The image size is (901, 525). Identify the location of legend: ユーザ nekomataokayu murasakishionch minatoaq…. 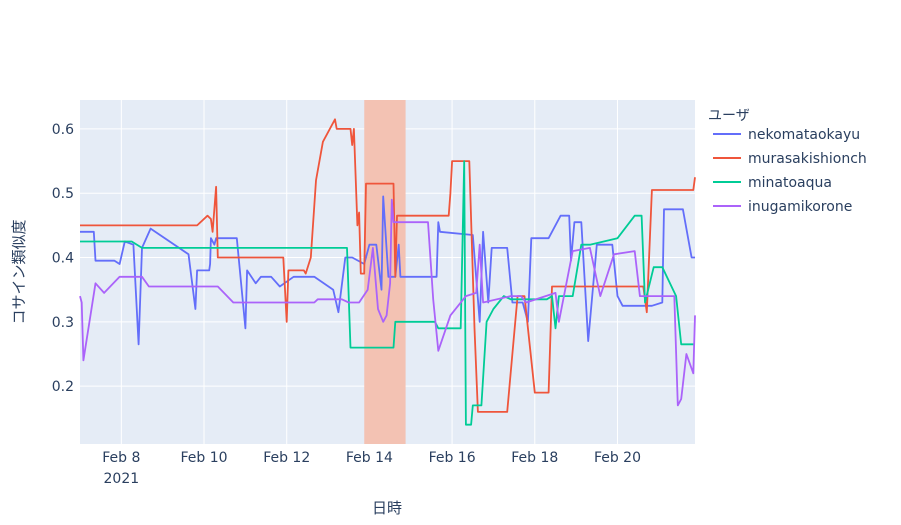
(787, 161).